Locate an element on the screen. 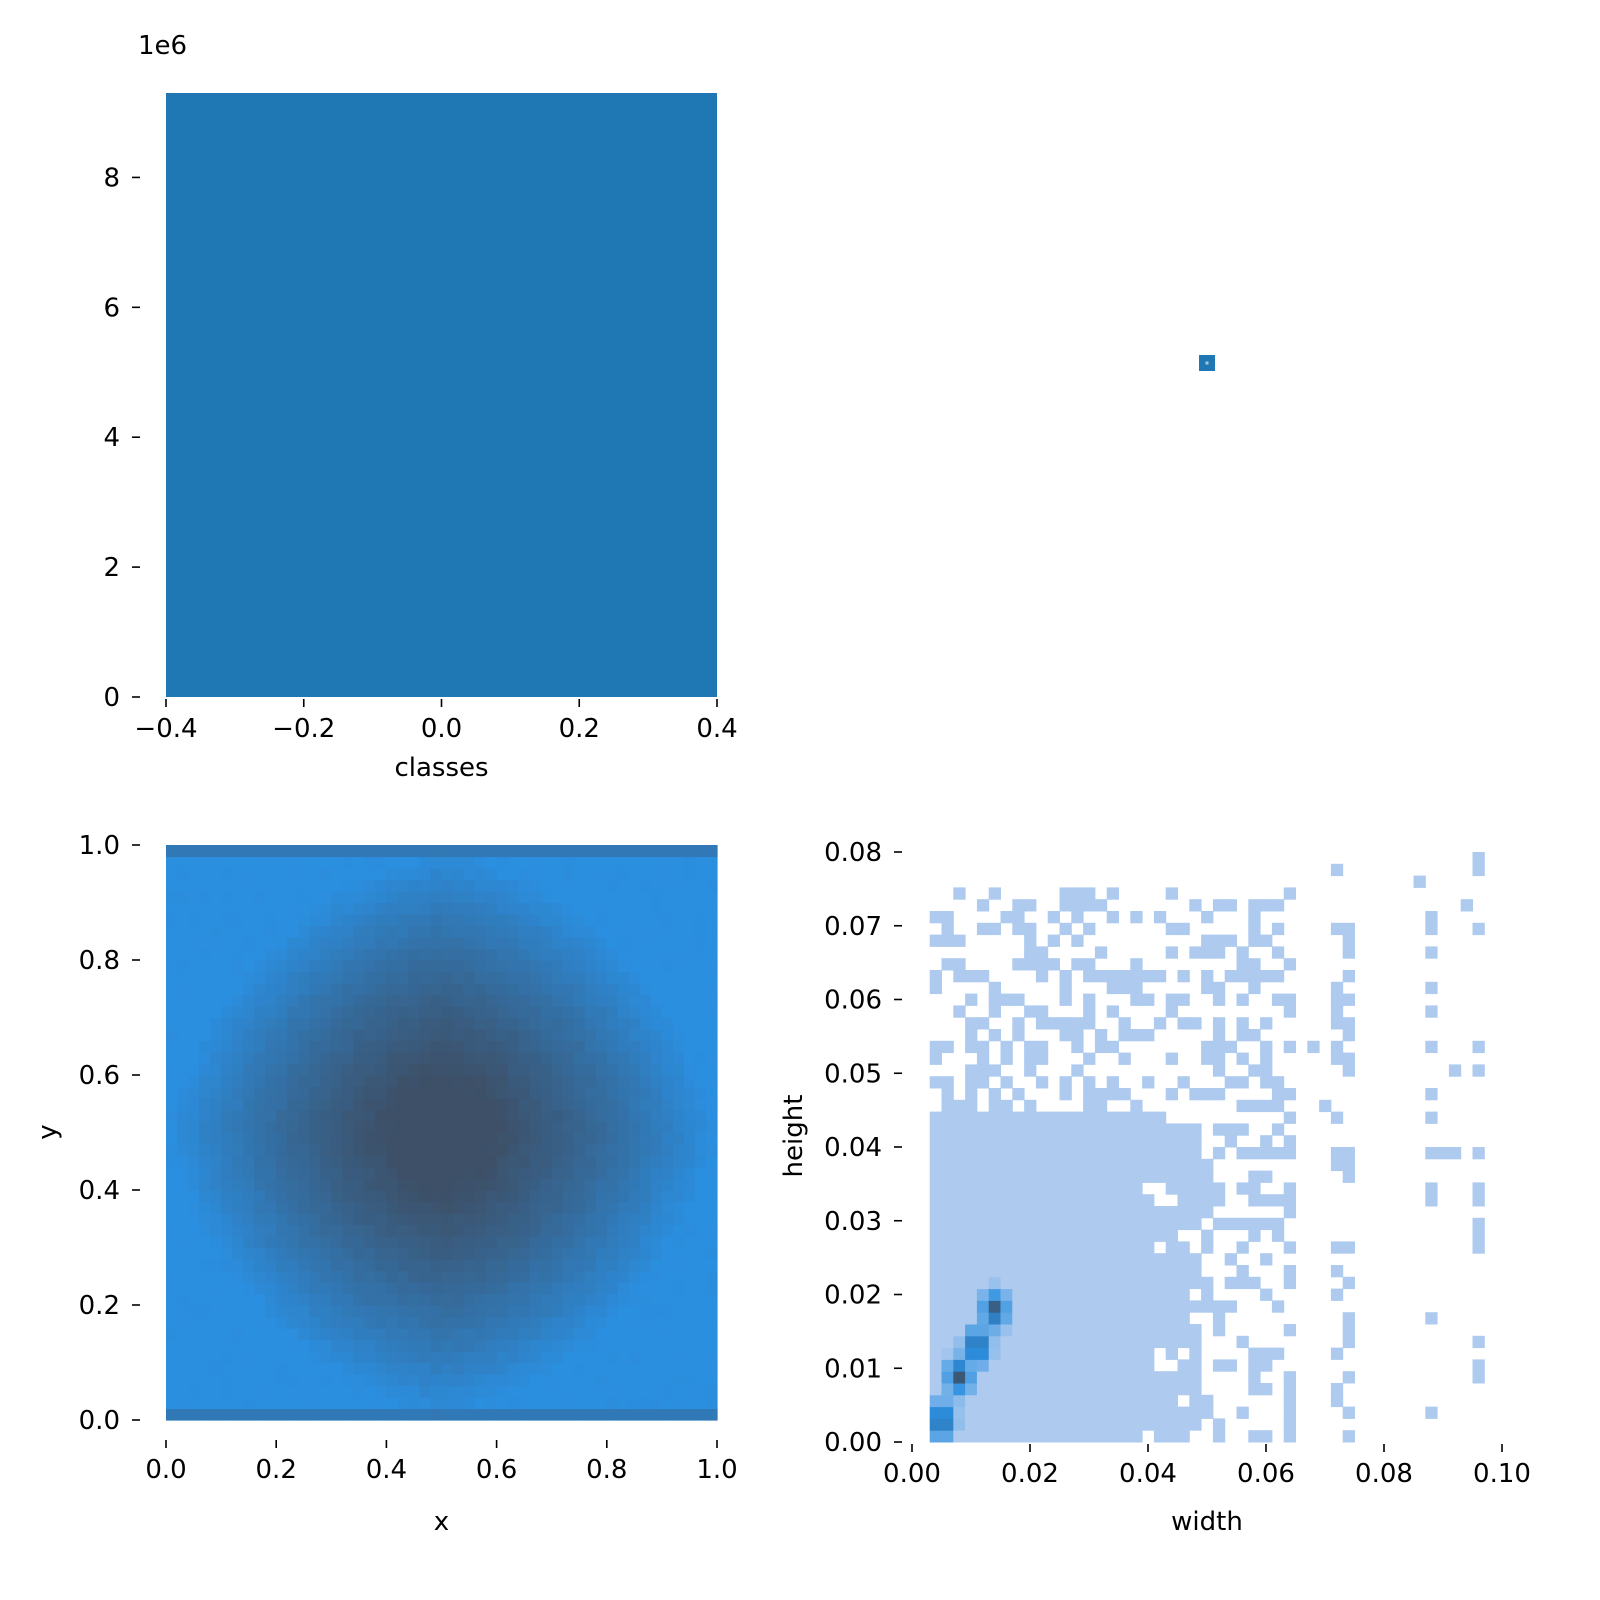  wh-y-tick-label: 0.08 is located at coordinates (853, 853).